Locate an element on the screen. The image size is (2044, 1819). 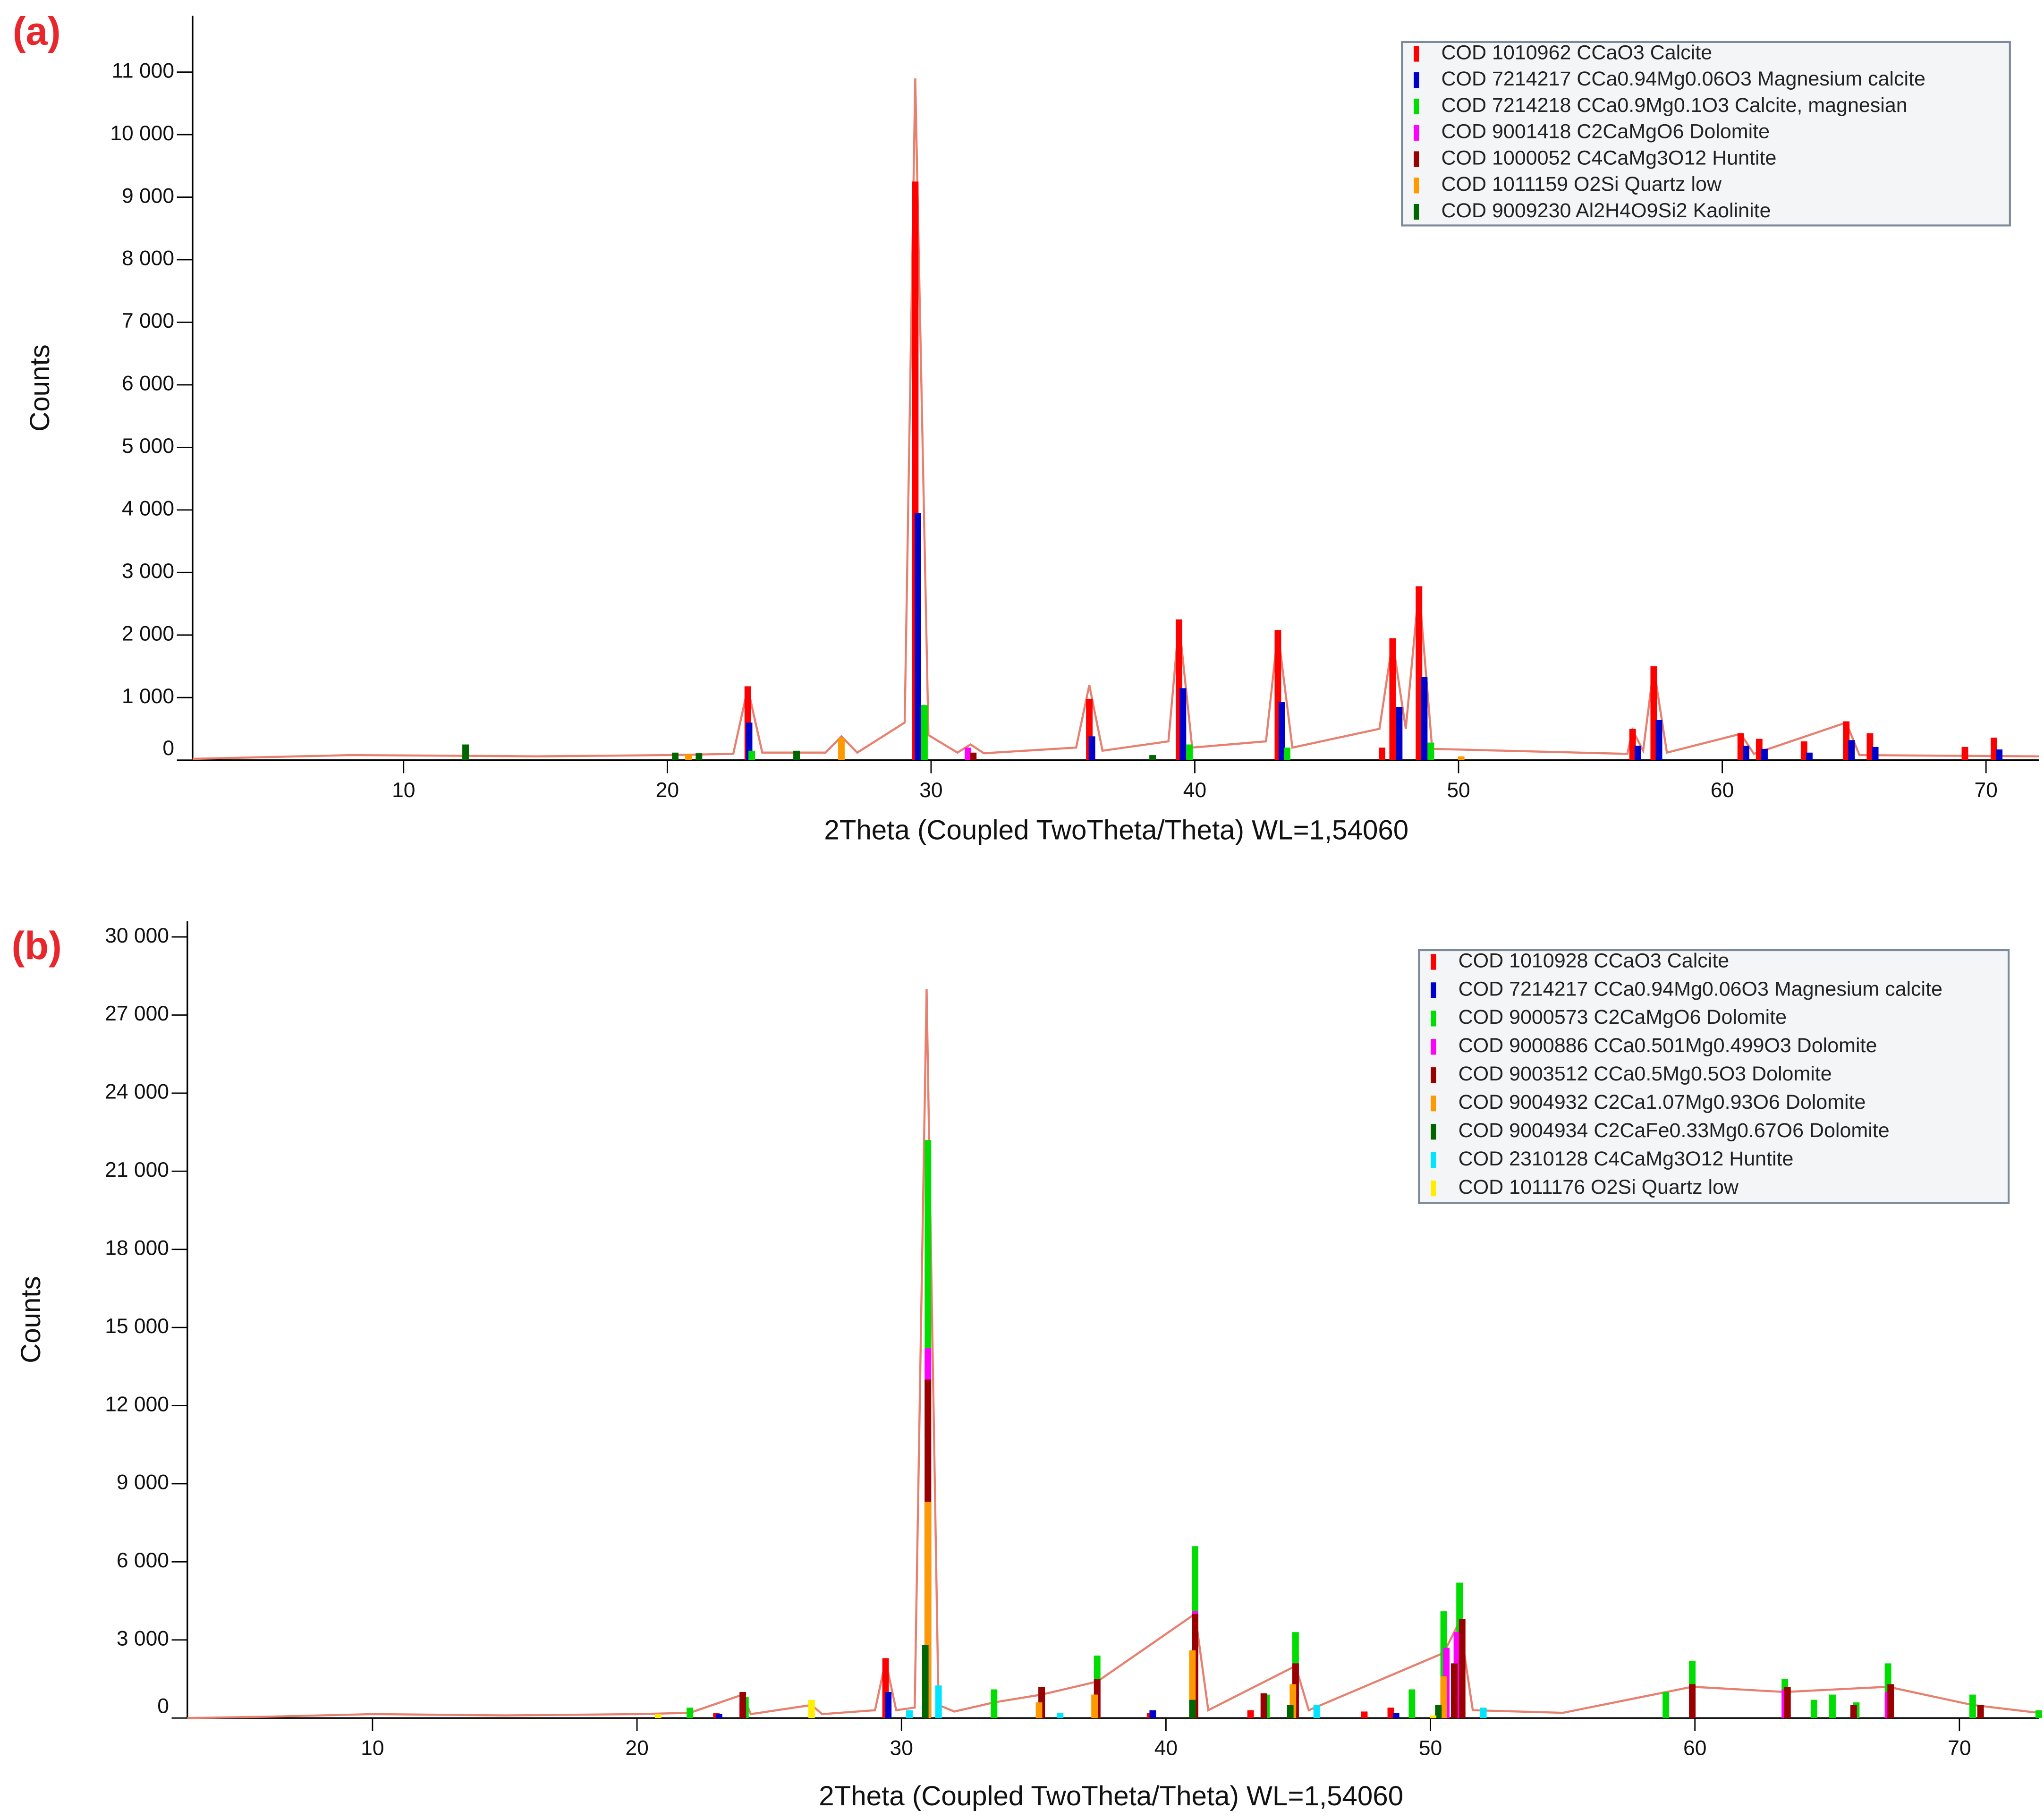
y-tick-label: 18 000 is located at coordinates (137, 1247).